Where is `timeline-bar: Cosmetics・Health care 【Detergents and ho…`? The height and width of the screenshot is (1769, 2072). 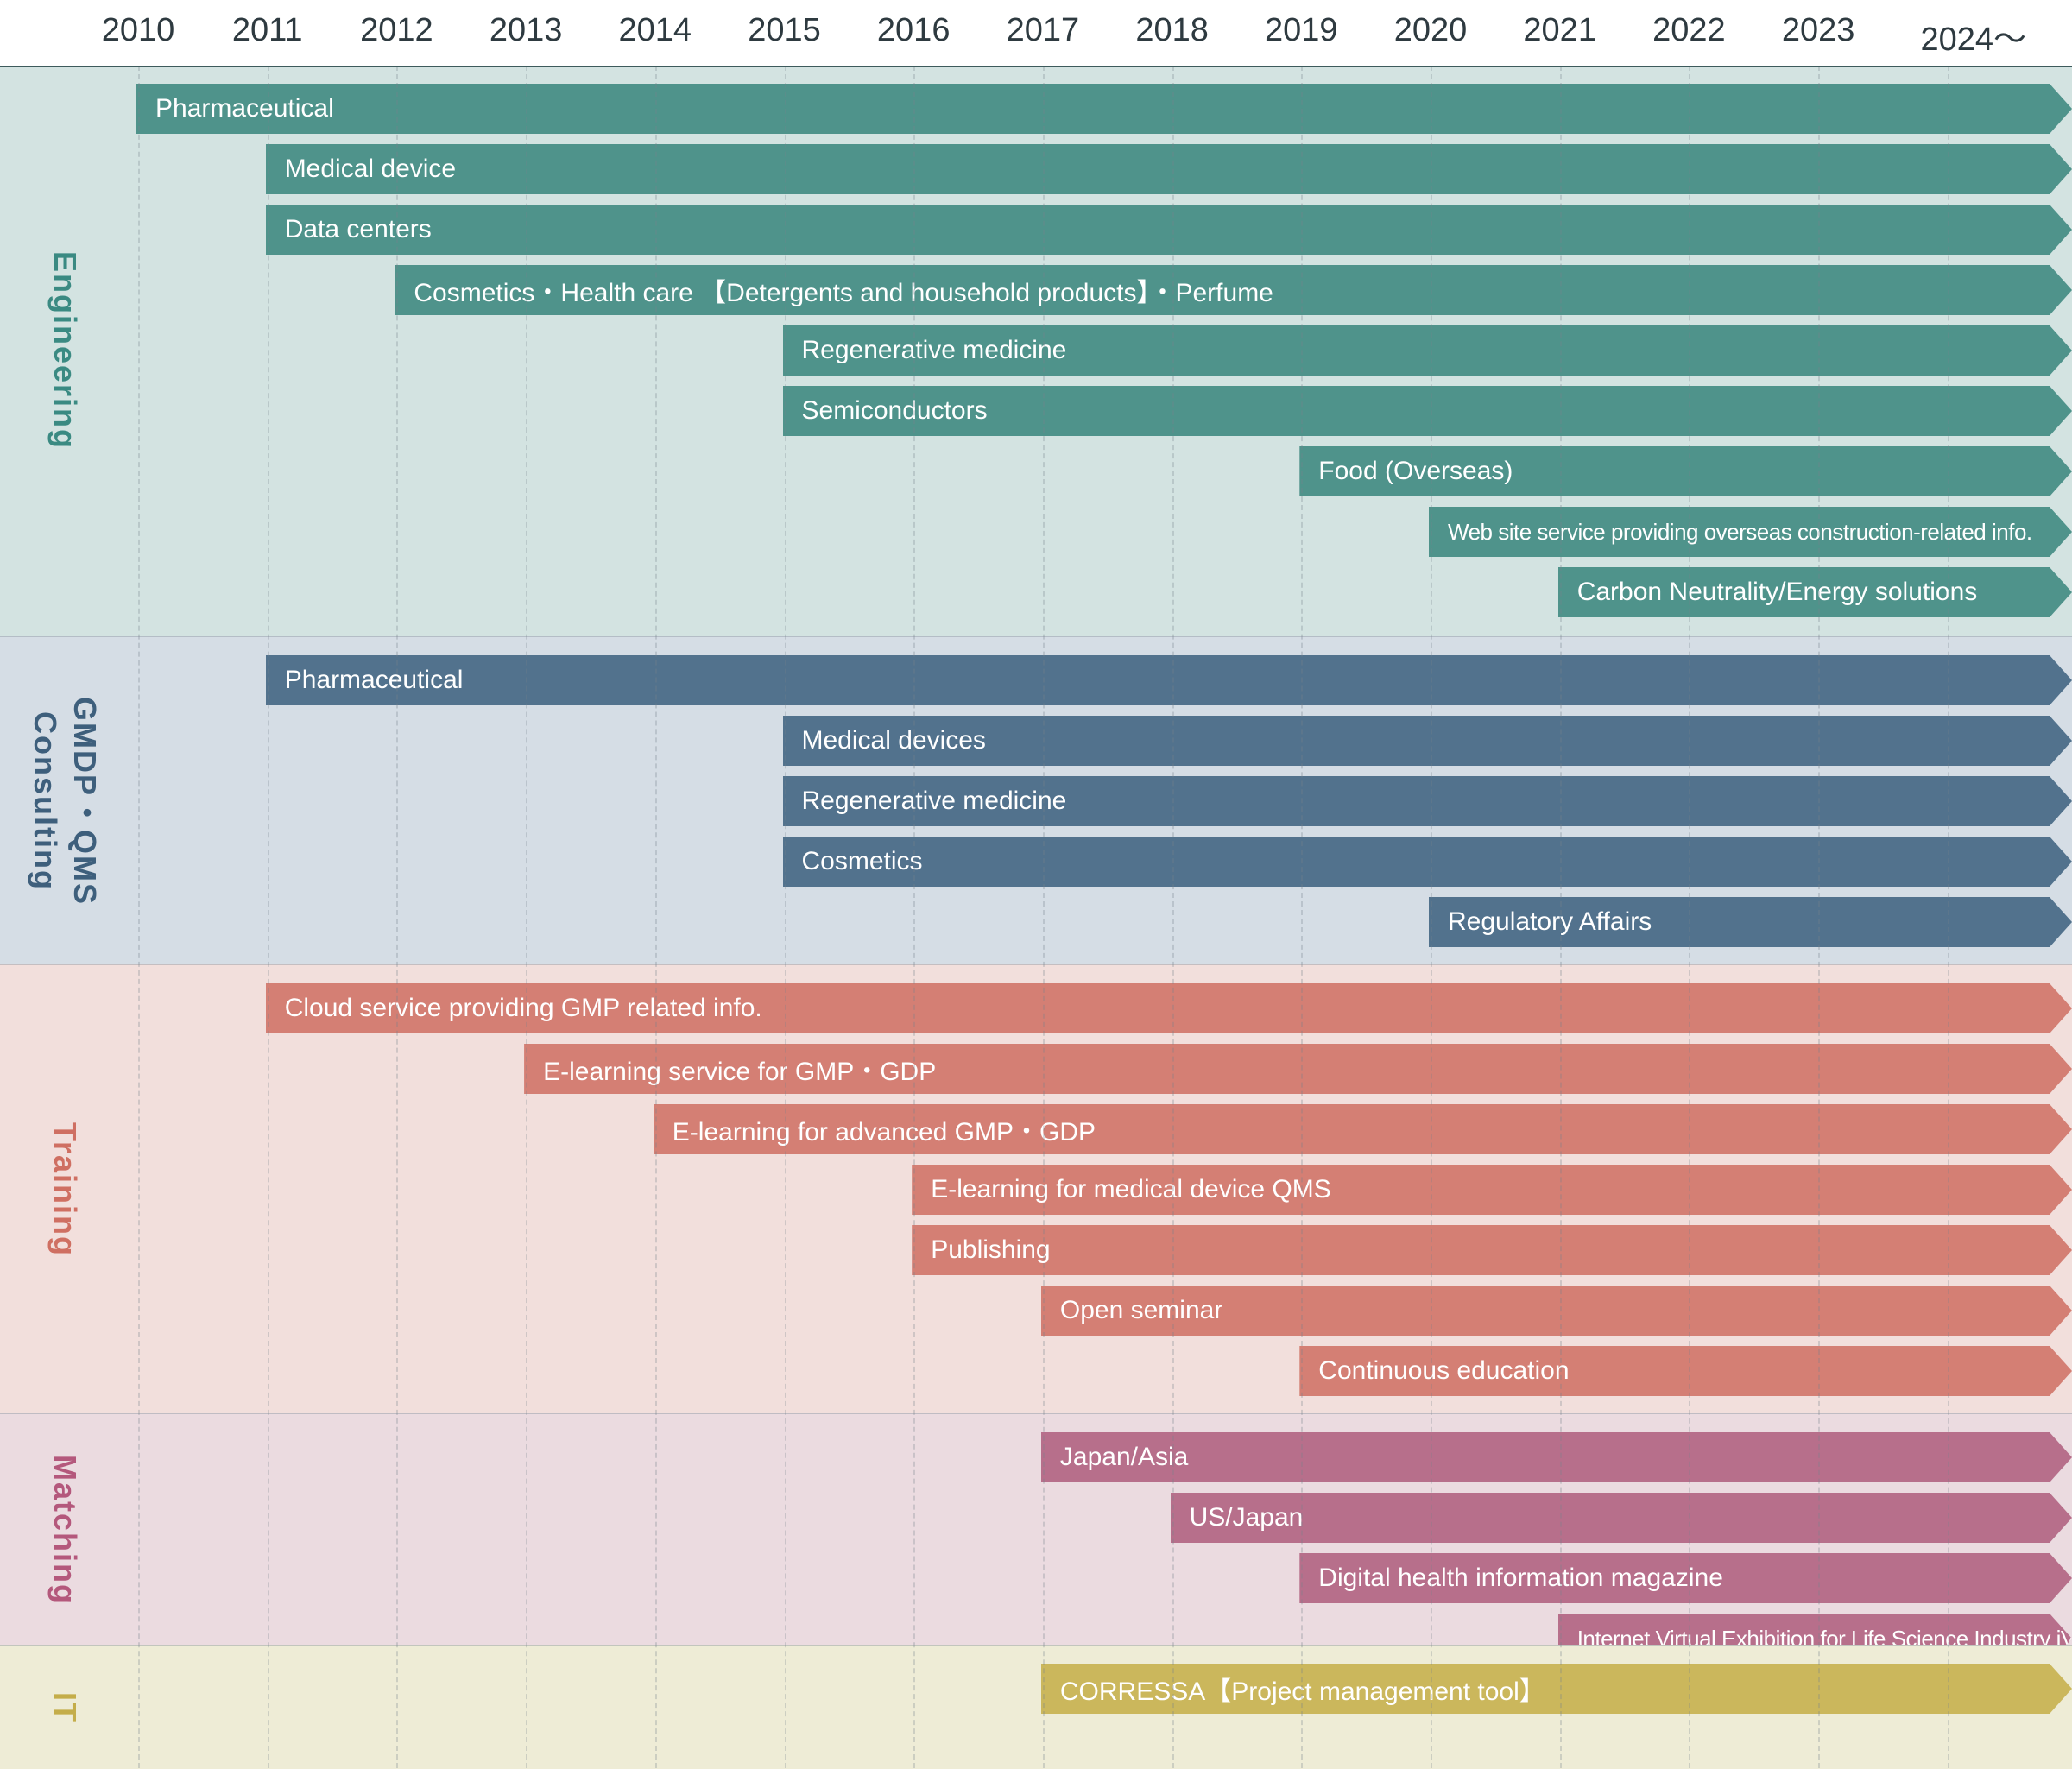 timeline-bar: Cosmetics・Health care 【Detergents and ho… is located at coordinates (1233, 290).